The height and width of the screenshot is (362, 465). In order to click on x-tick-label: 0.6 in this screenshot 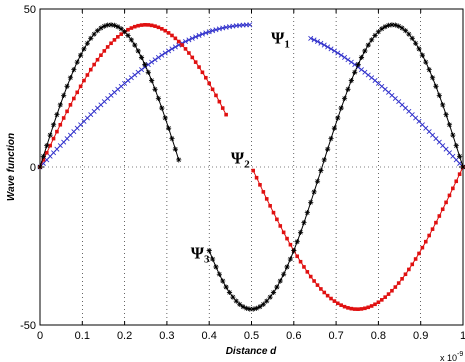, I will do `click(293, 336)`.